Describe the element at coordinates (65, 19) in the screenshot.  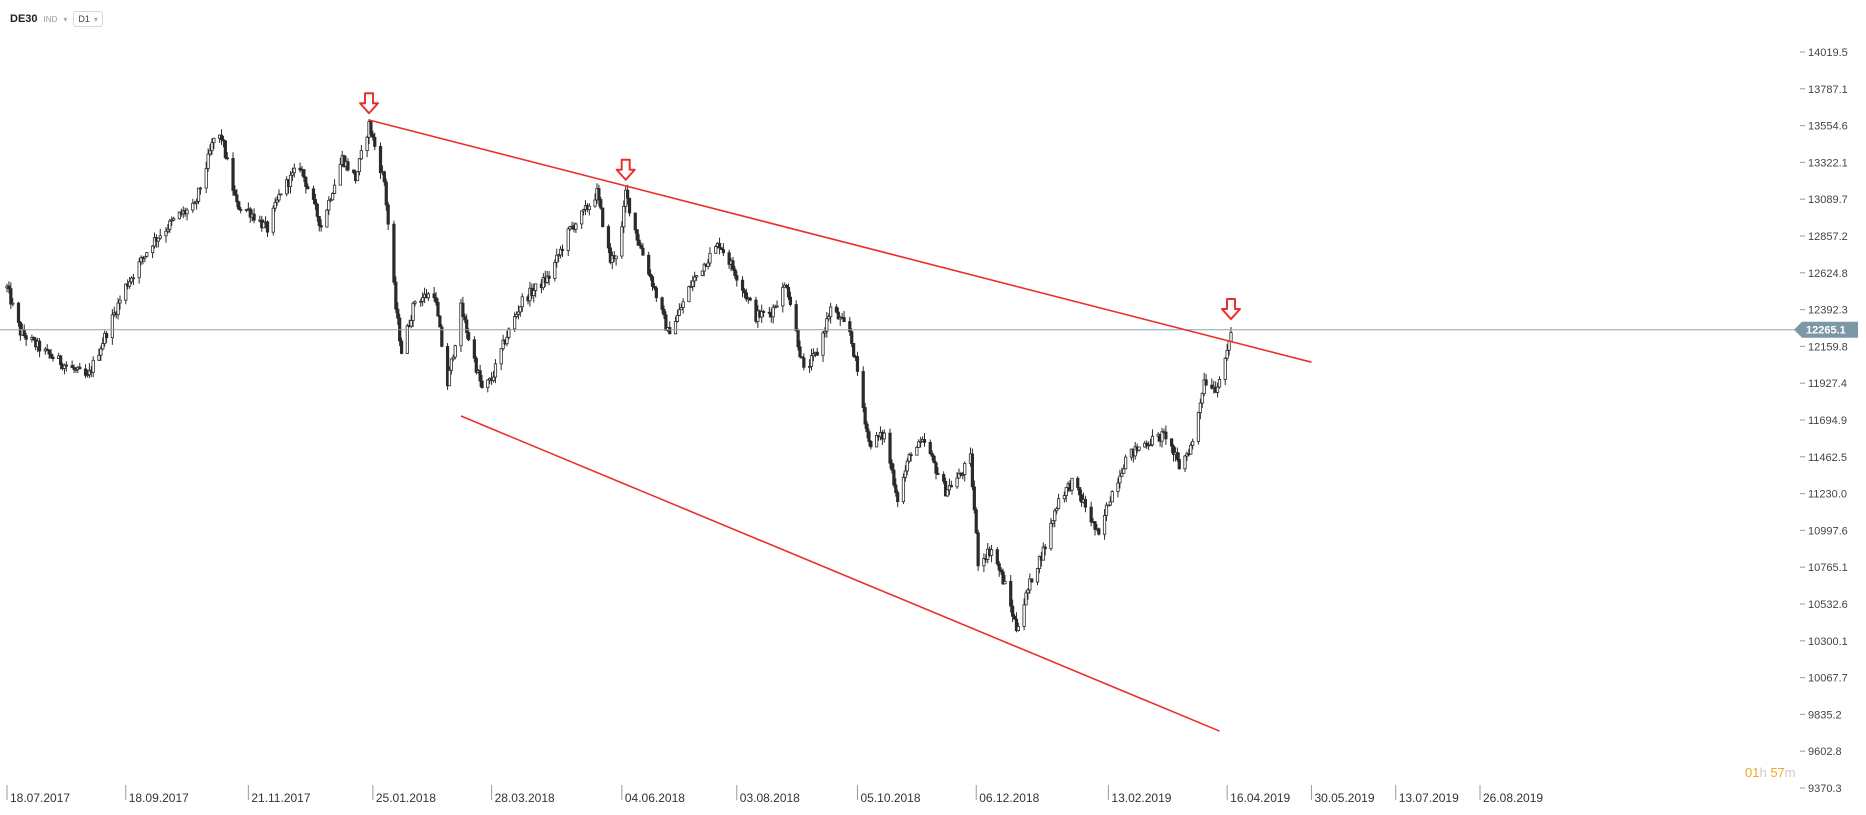
I see `chevron-down-icon: ▾` at that location.